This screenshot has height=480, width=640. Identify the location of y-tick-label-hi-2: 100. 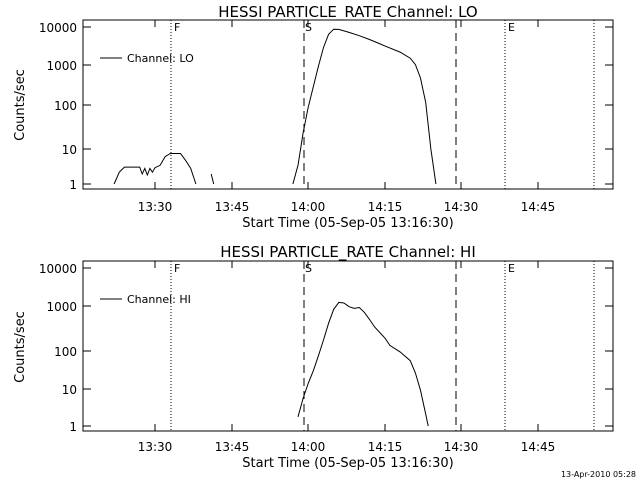
(65, 352).